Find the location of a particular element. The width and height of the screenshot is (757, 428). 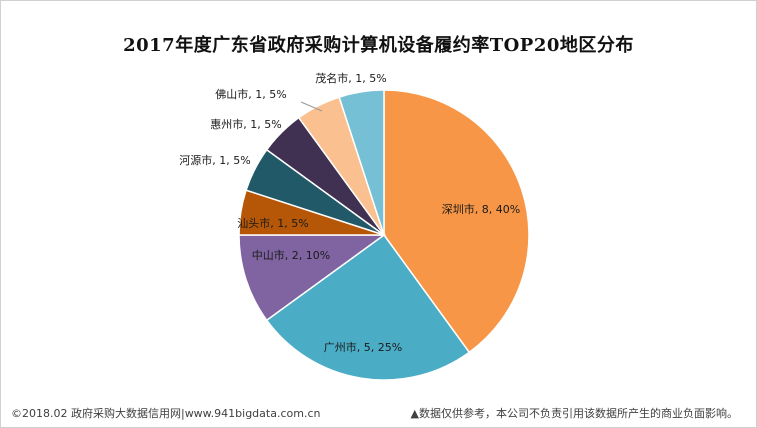

chart-title: 2017年度广东省政府采购计算机设备履约率TOP20地区分布 is located at coordinates (378, 45).